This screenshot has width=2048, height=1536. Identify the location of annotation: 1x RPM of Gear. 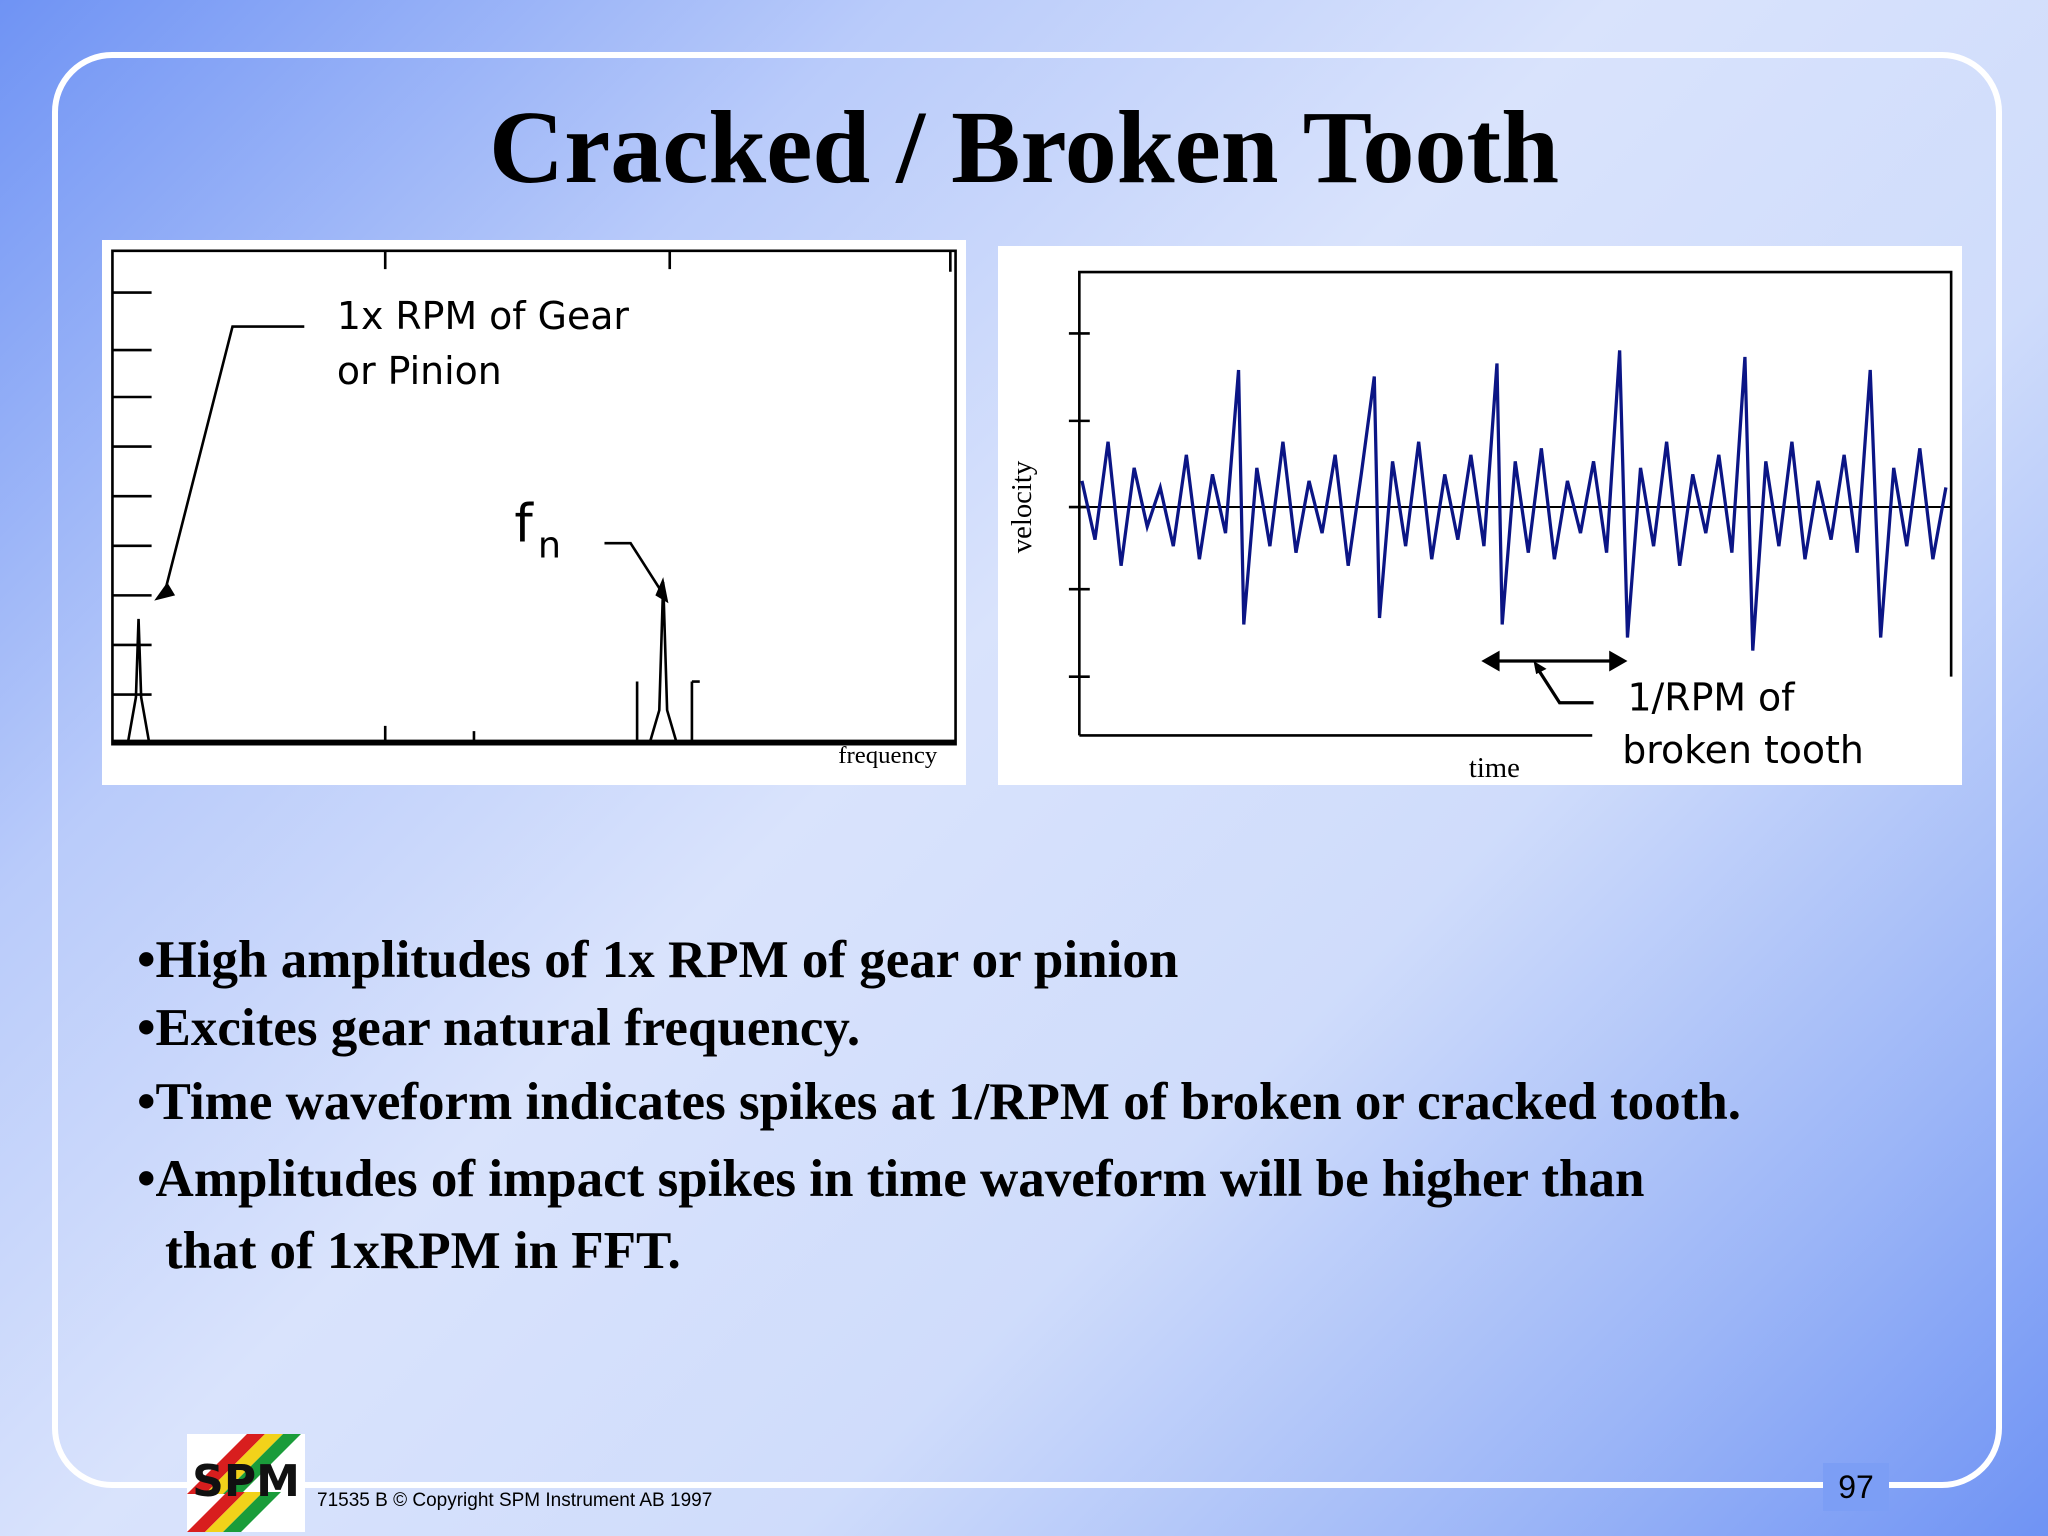
(483, 316).